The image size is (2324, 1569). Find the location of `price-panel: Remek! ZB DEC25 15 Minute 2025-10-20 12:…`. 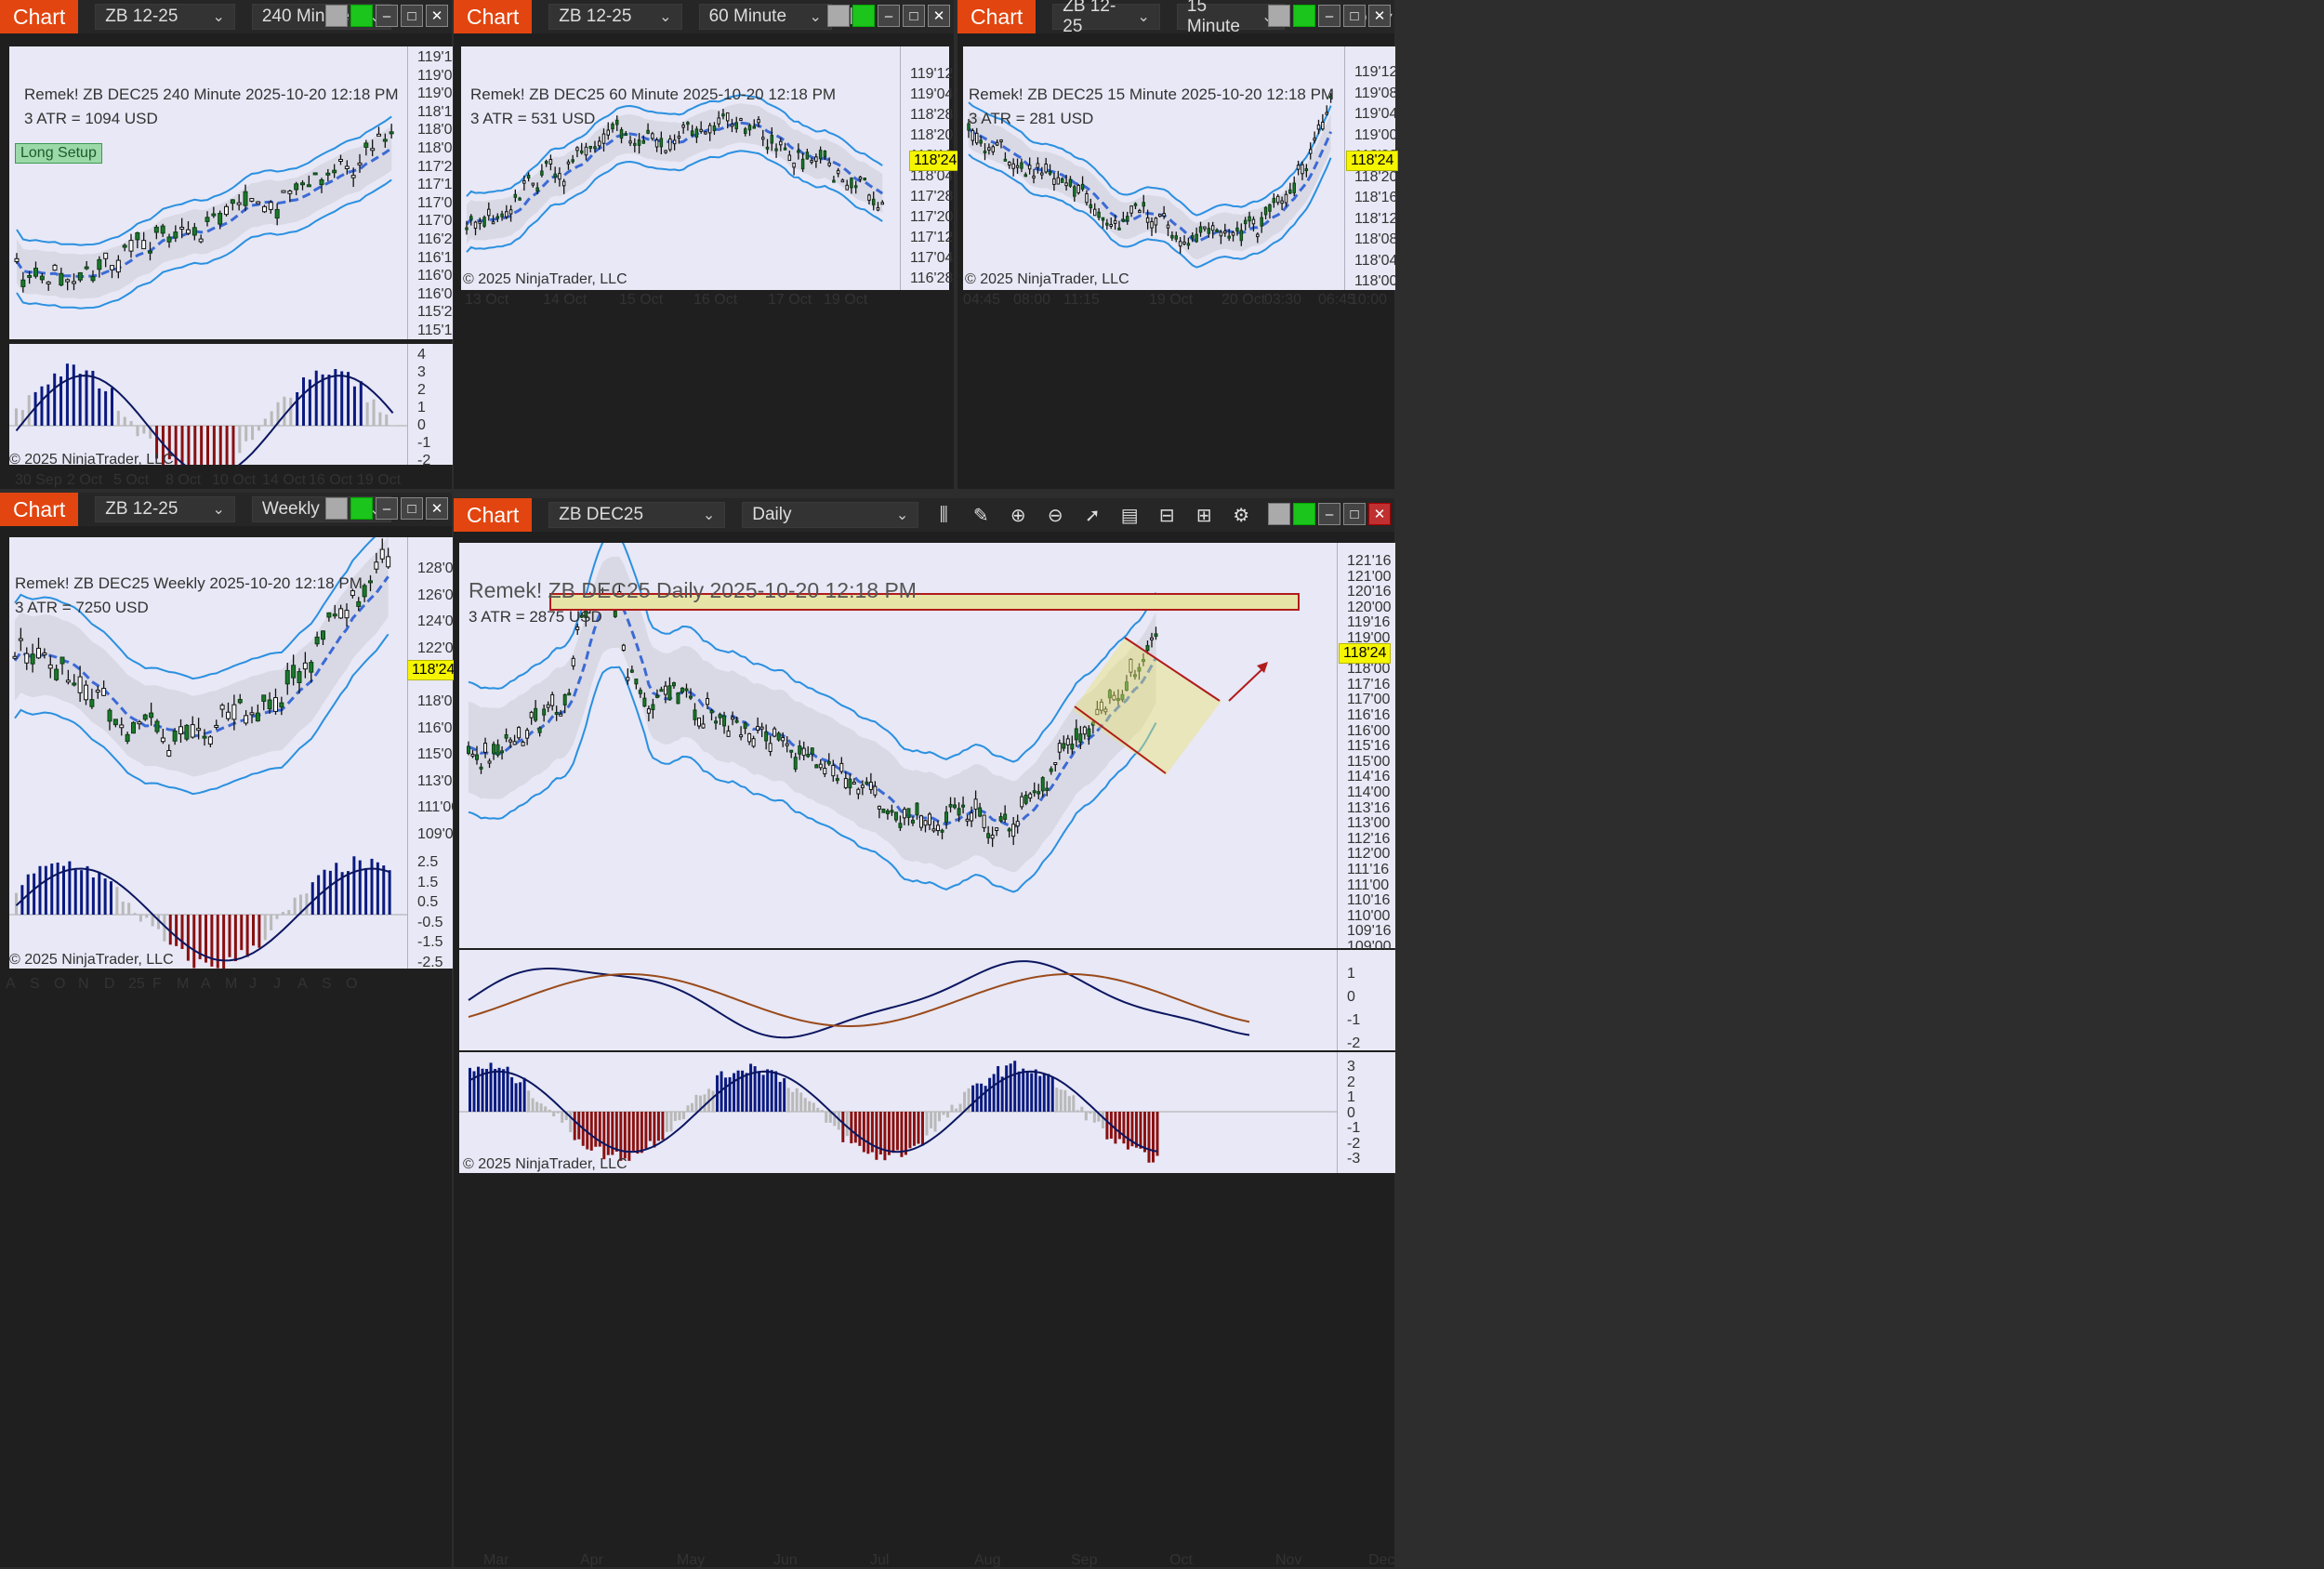

price-panel: Remek! ZB DEC25 15 Minute 2025-10-20 12:… is located at coordinates (1153, 168).